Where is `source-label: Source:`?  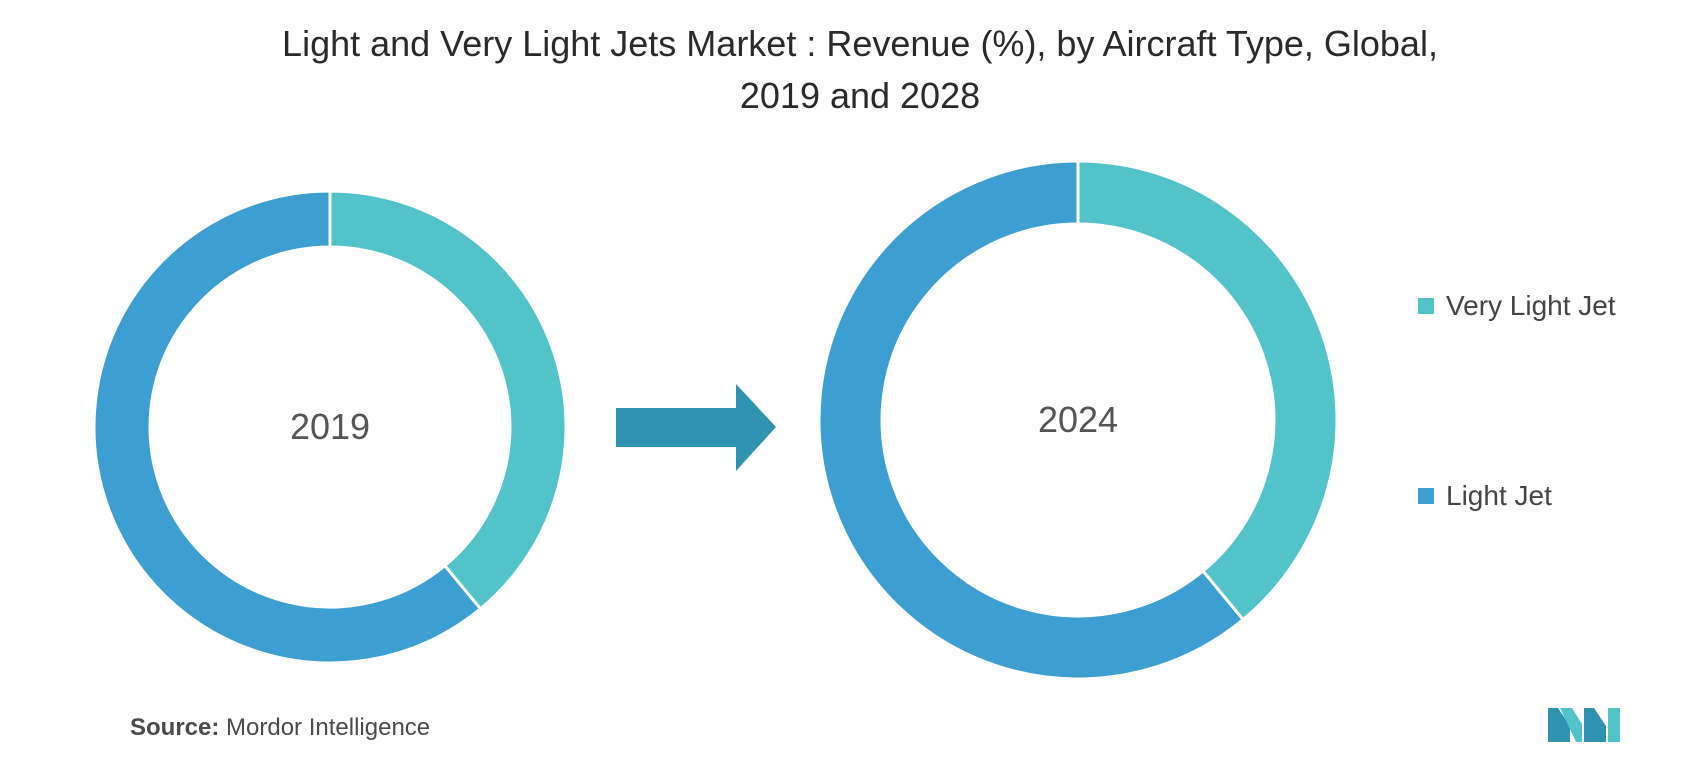
source-label: Source: is located at coordinates (175, 727).